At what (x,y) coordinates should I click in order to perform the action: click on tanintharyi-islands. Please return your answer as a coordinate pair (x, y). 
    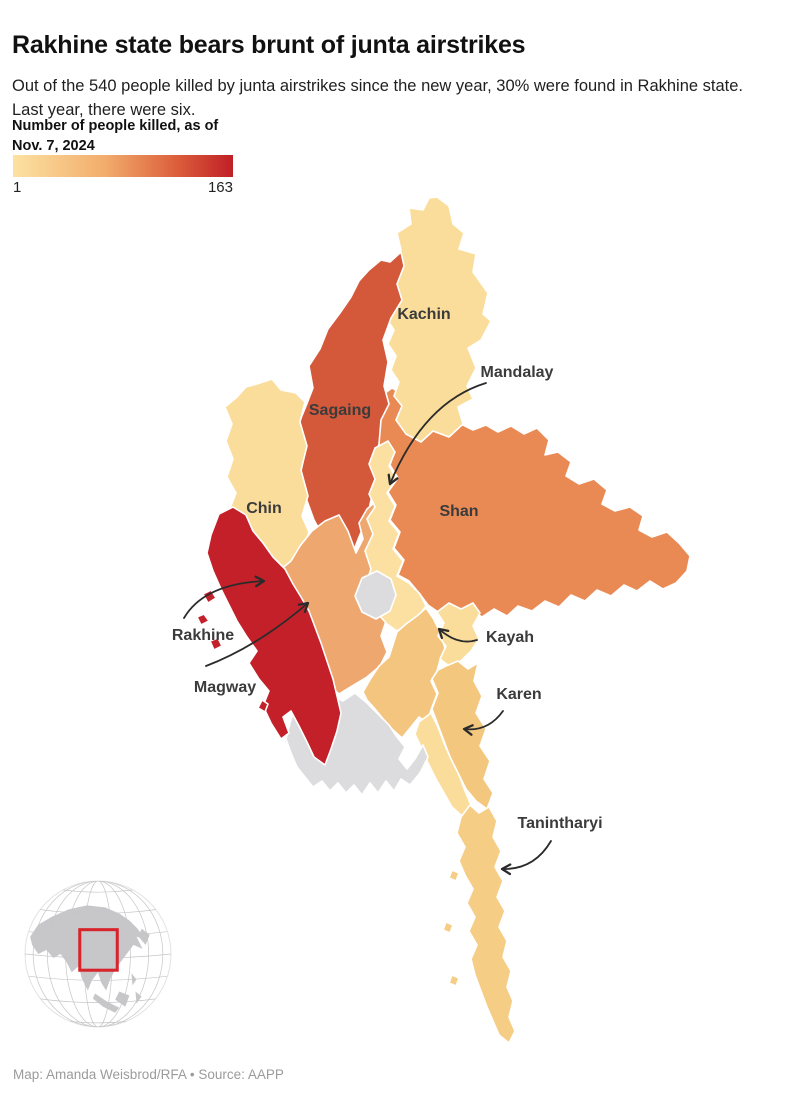
    Looking at the image, I should click on (451, 928).